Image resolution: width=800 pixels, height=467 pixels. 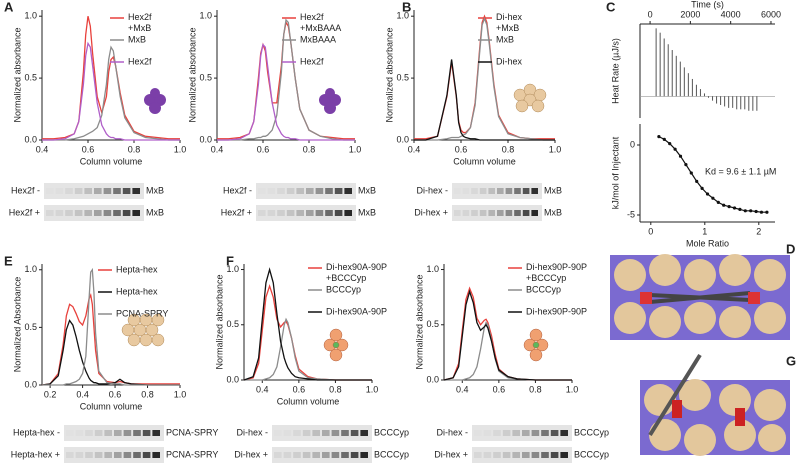 What do you see at coordinates (432, 190) in the screenshot?
I see `gel-row-label: Di-hex -` at bounding box center [432, 190].